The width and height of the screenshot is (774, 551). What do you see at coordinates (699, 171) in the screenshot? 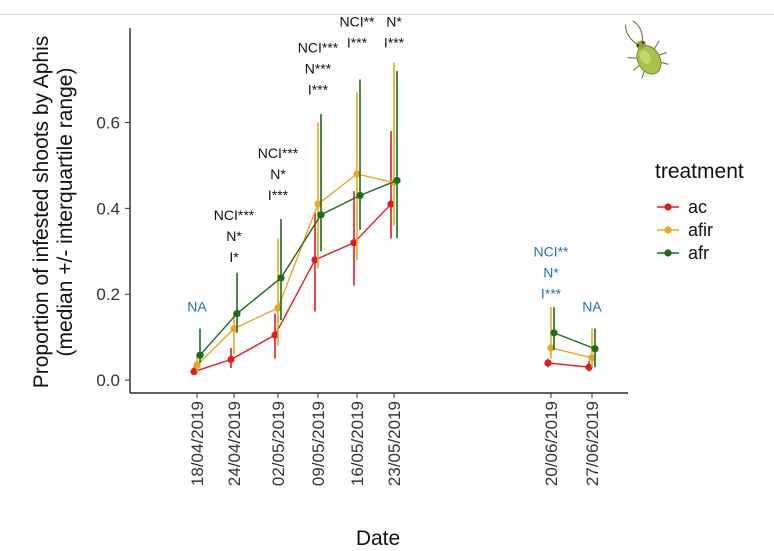
I see `legend-title: treatment` at bounding box center [699, 171].